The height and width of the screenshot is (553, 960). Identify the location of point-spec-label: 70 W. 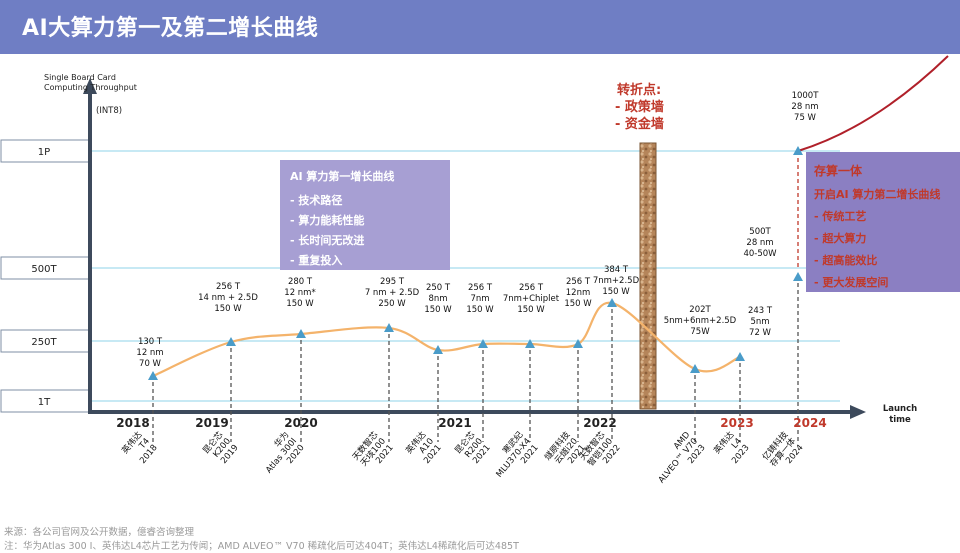
(150, 364).